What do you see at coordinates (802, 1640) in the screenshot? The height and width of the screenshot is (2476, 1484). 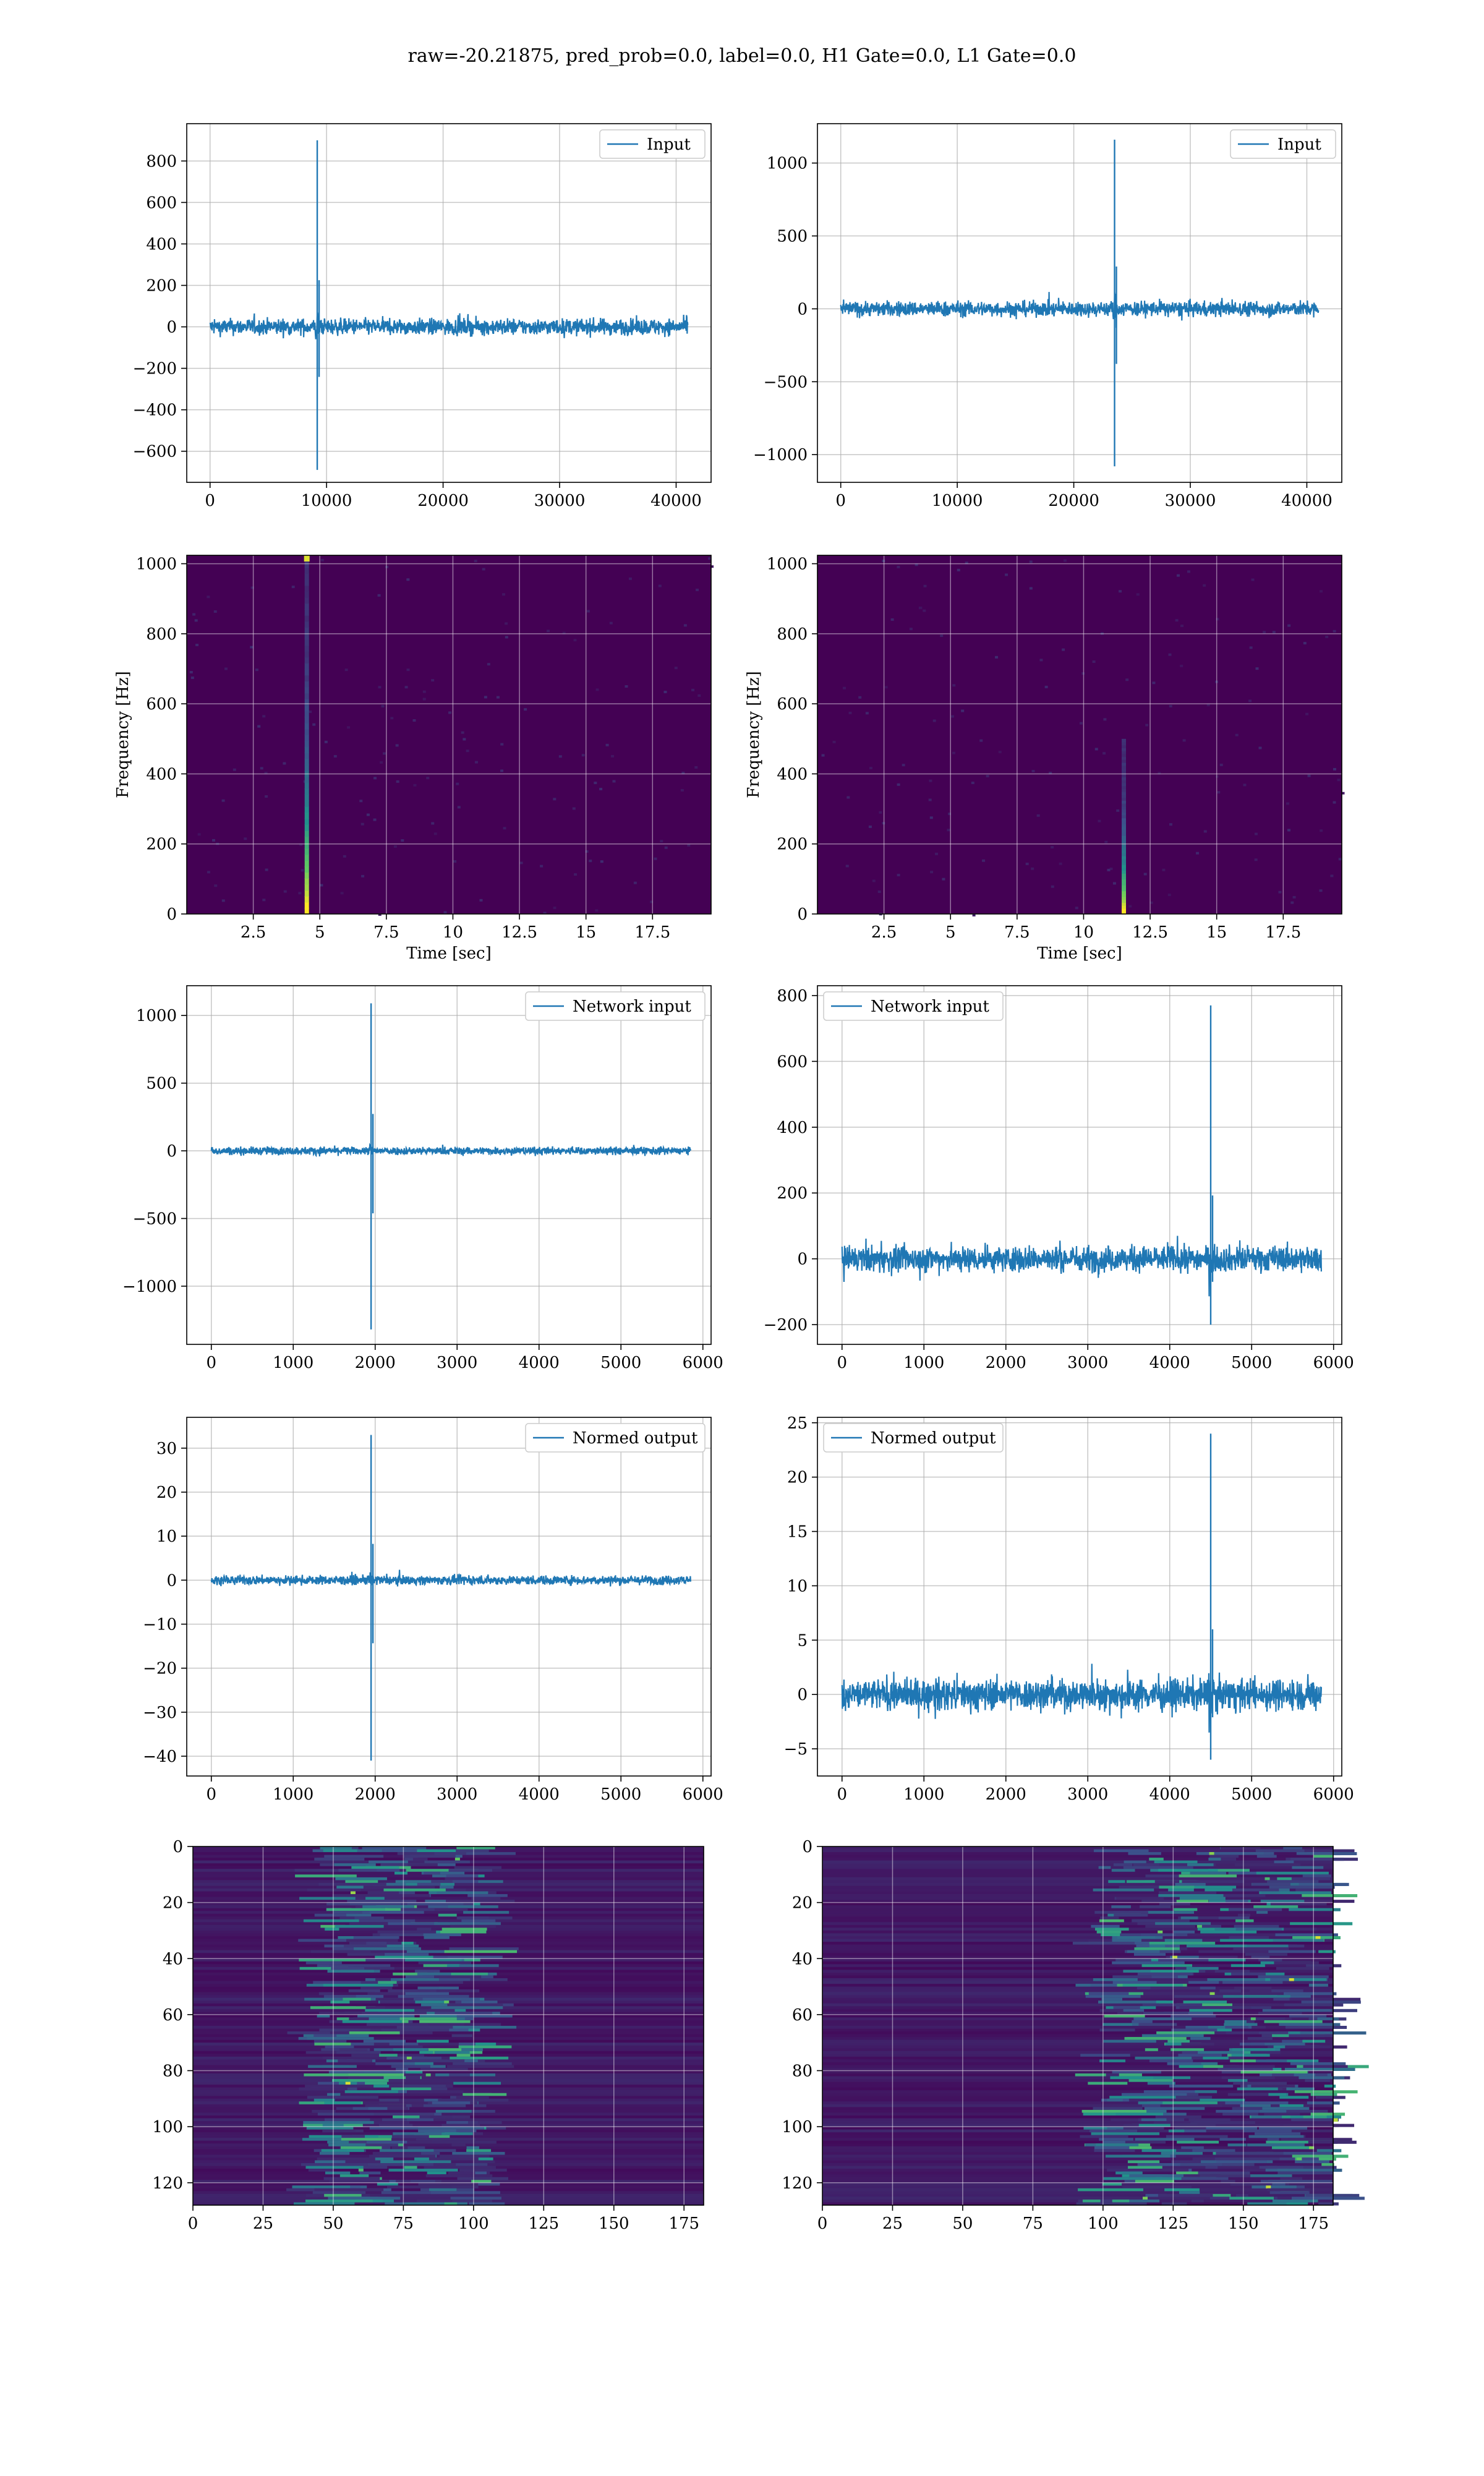 I see `y-tick-label: 5` at bounding box center [802, 1640].